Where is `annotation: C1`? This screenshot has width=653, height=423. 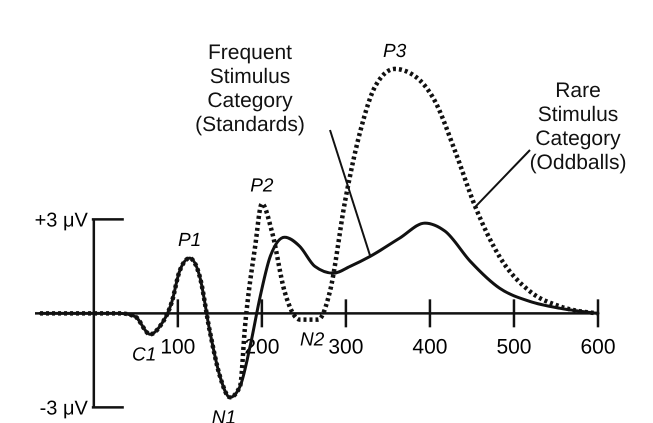 annotation: C1 is located at coordinates (144, 355).